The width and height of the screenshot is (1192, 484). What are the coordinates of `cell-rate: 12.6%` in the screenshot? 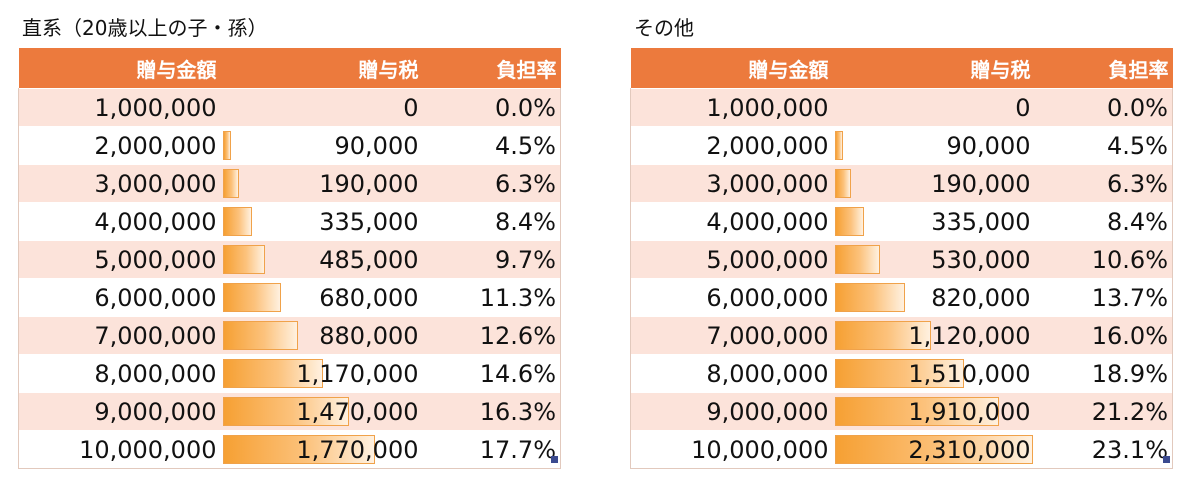 It's located at (491, 335).